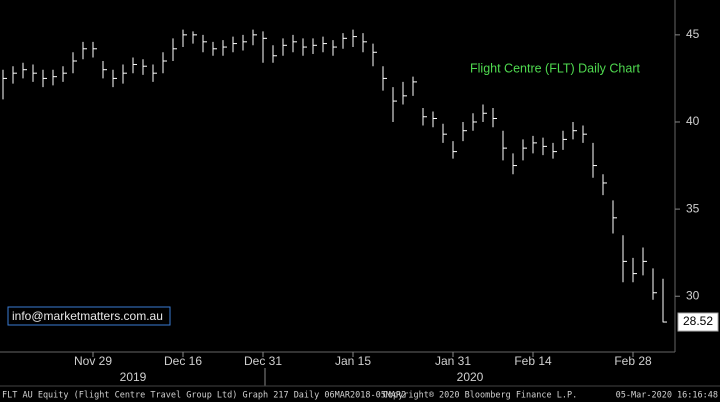  What do you see at coordinates (555, 68) in the screenshot?
I see `chart-title: Flight Centre (FLT) Daily Chart` at bounding box center [555, 68].